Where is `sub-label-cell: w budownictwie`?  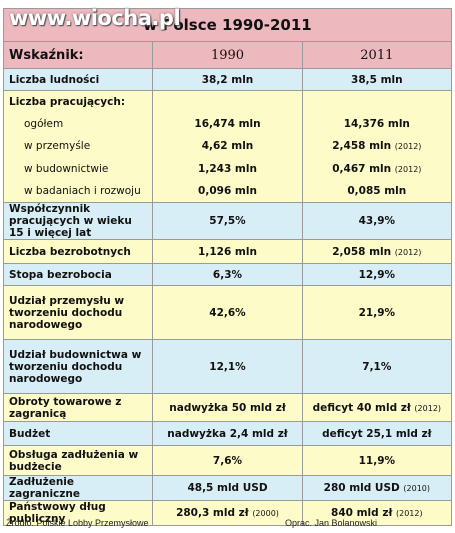
sub-label-cell: w budownictwie is located at coordinates (78, 168).